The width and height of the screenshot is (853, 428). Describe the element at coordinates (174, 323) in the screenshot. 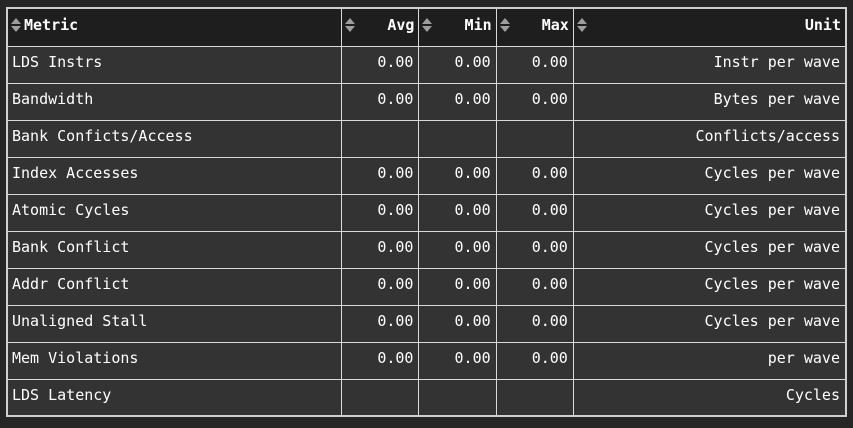

I see `metric-cell: Unaligned Stall` at that location.